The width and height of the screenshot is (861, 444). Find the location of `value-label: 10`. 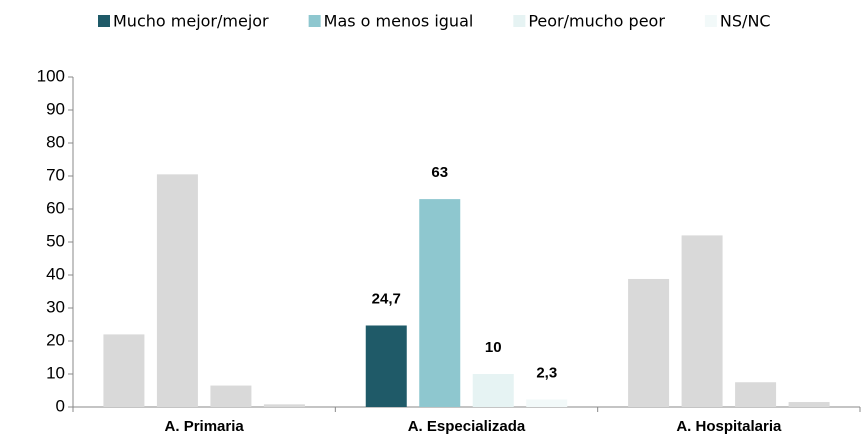

value-label: 10 is located at coordinates (493, 347).